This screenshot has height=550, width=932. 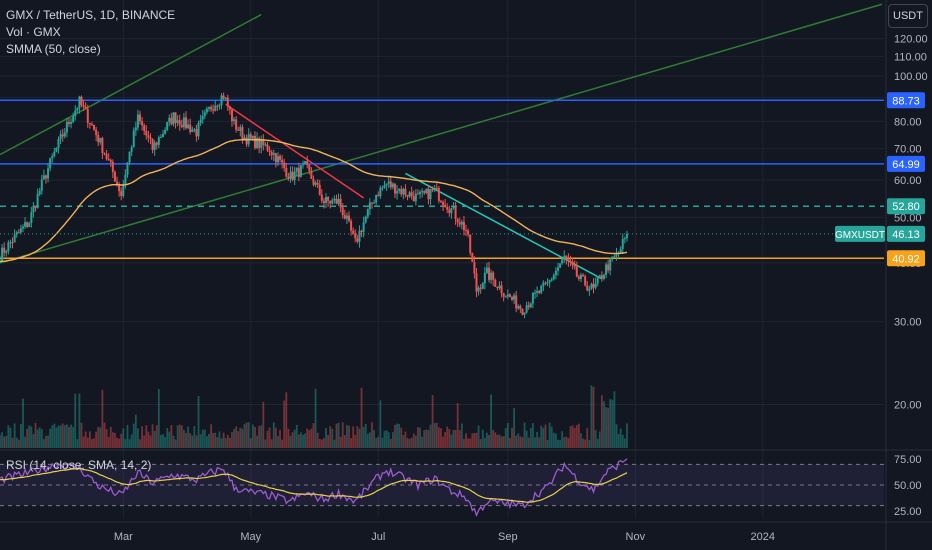 What do you see at coordinates (906, 233) in the screenshot?
I see `last-price-badge` at bounding box center [906, 233].